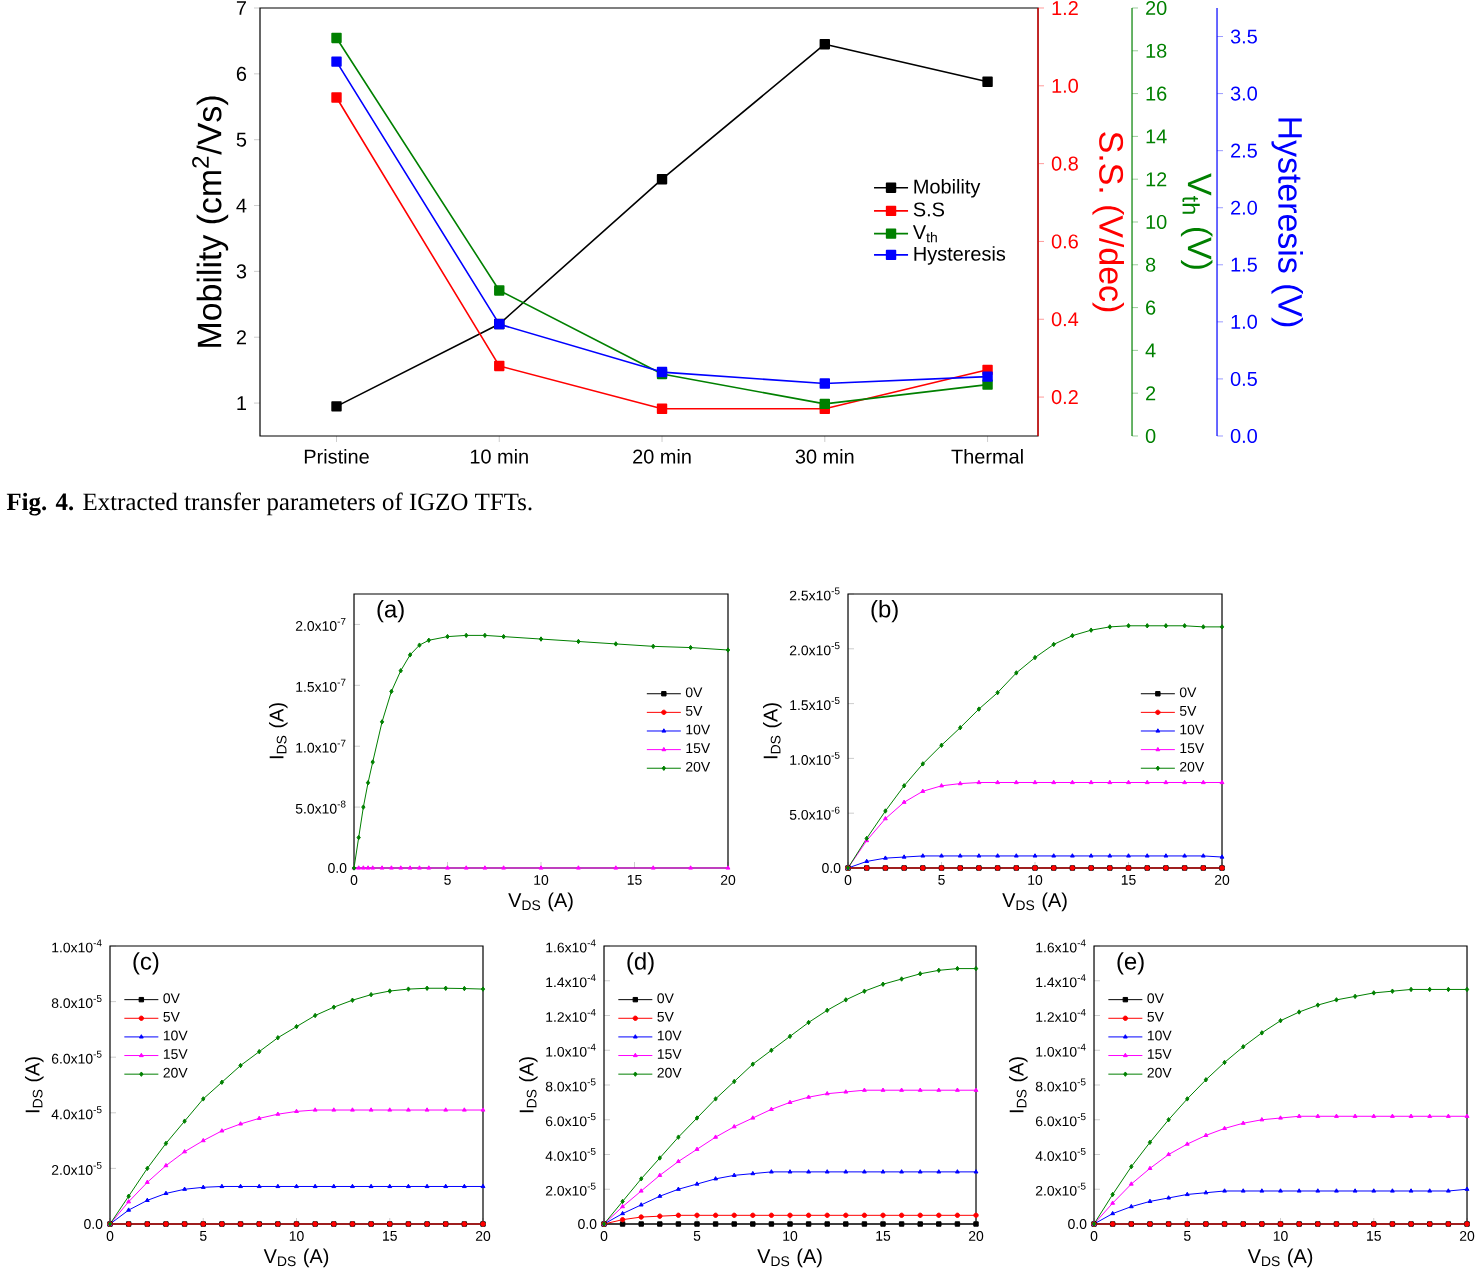  What do you see at coordinates (241, 8) in the screenshot?
I see `y-tick-label: 7` at bounding box center [241, 8].